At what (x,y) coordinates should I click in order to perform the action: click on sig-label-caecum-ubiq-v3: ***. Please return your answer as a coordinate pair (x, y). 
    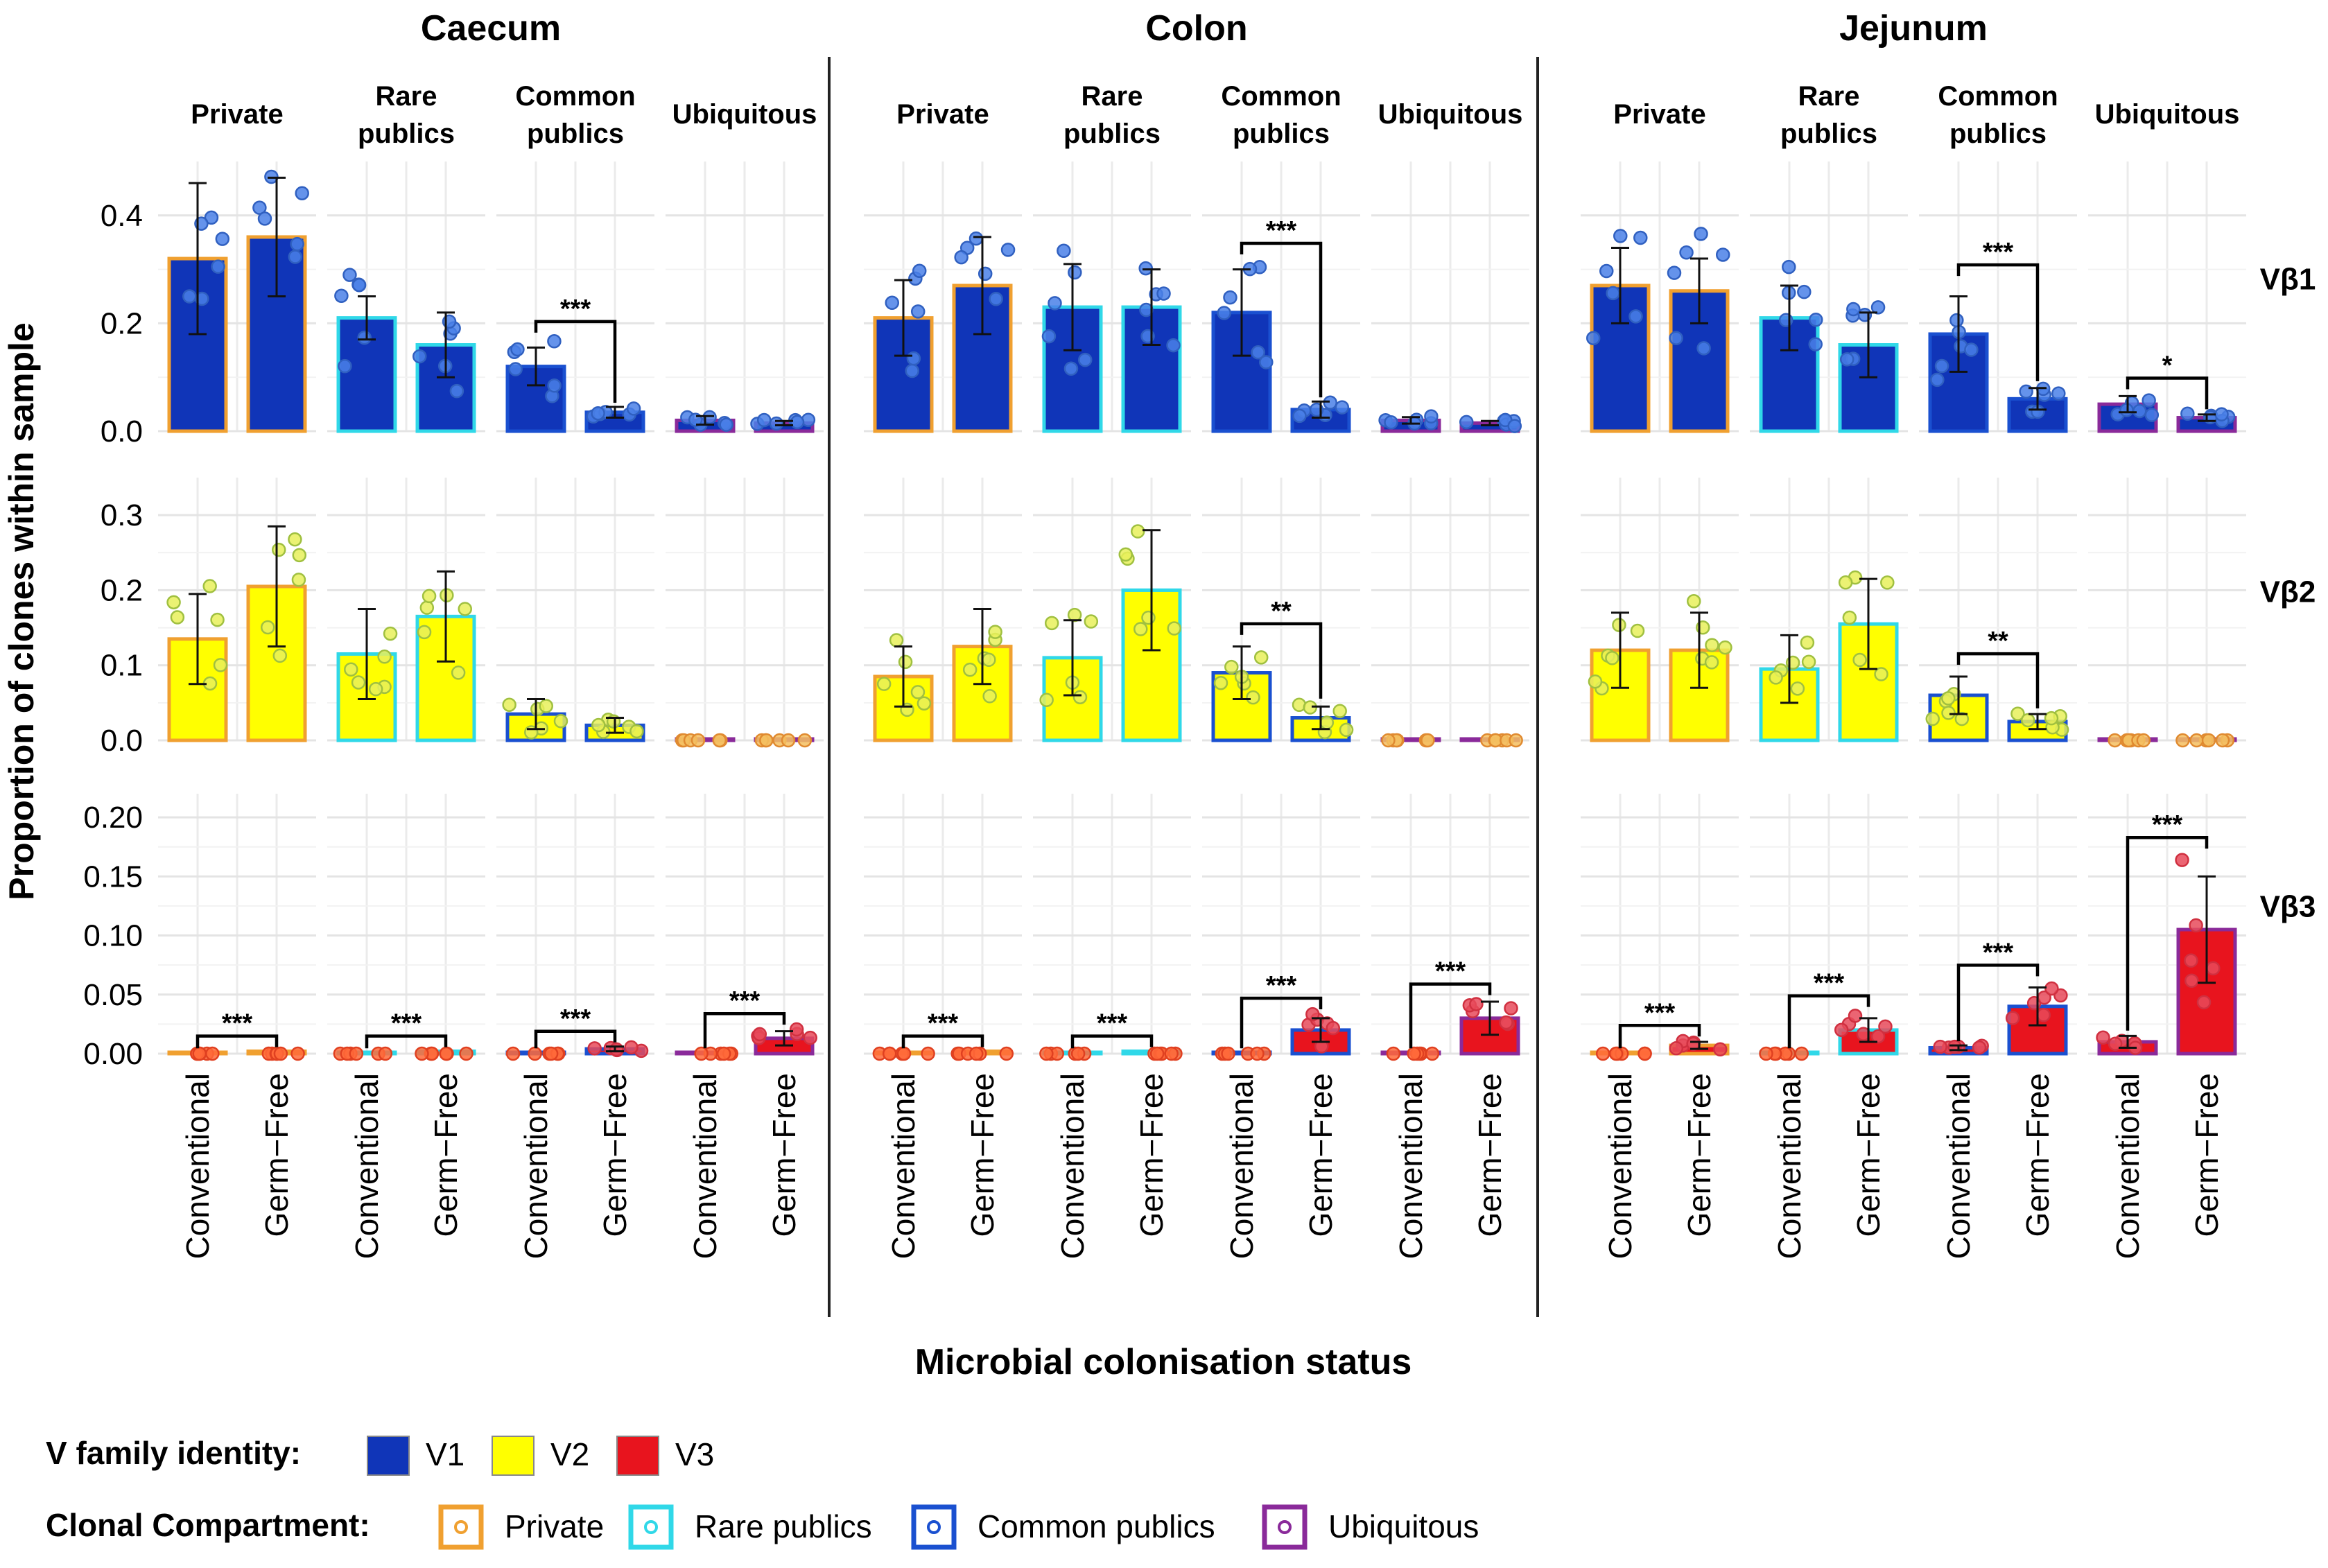
    Looking at the image, I should click on (745, 1001).